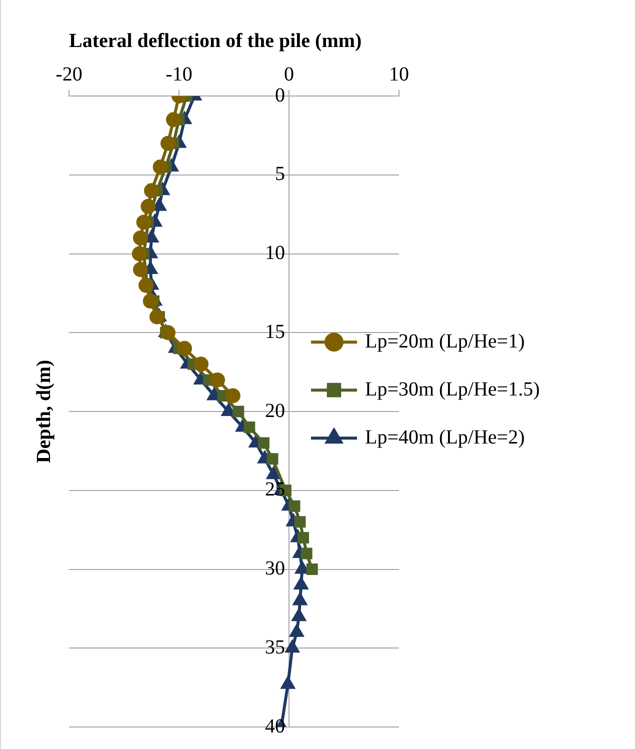 The height and width of the screenshot is (749, 635). I want to click on y-tick-label: 30, so click(275, 569).